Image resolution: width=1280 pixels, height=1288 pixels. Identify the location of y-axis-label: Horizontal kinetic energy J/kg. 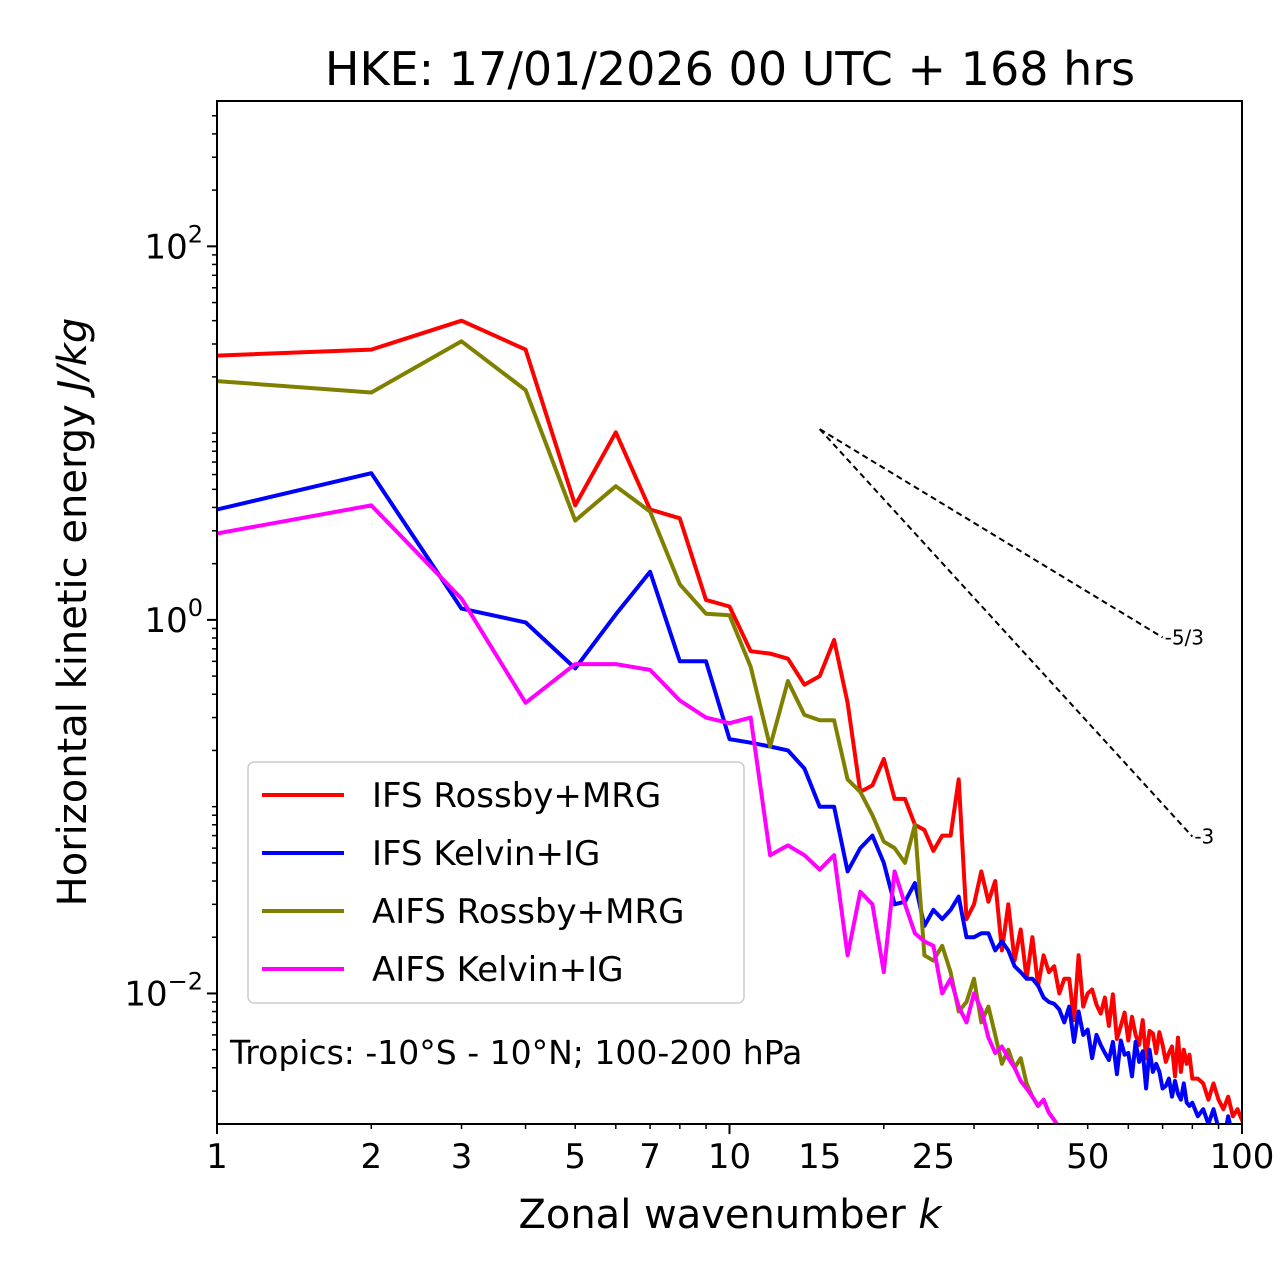
(73, 612).